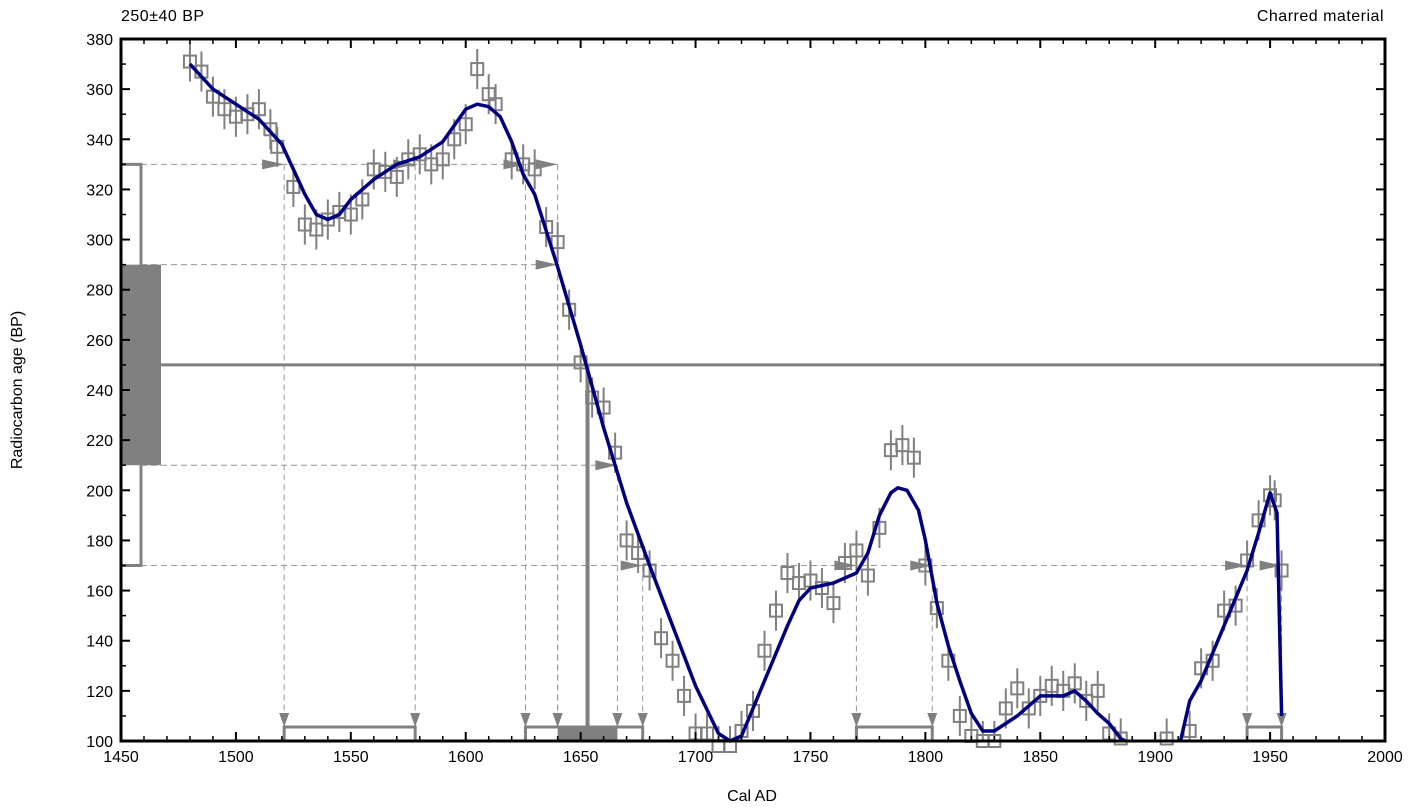 The width and height of the screenshot is (1422, 808). I want to click on x-tick-label: 1900, so click(1155, 757).